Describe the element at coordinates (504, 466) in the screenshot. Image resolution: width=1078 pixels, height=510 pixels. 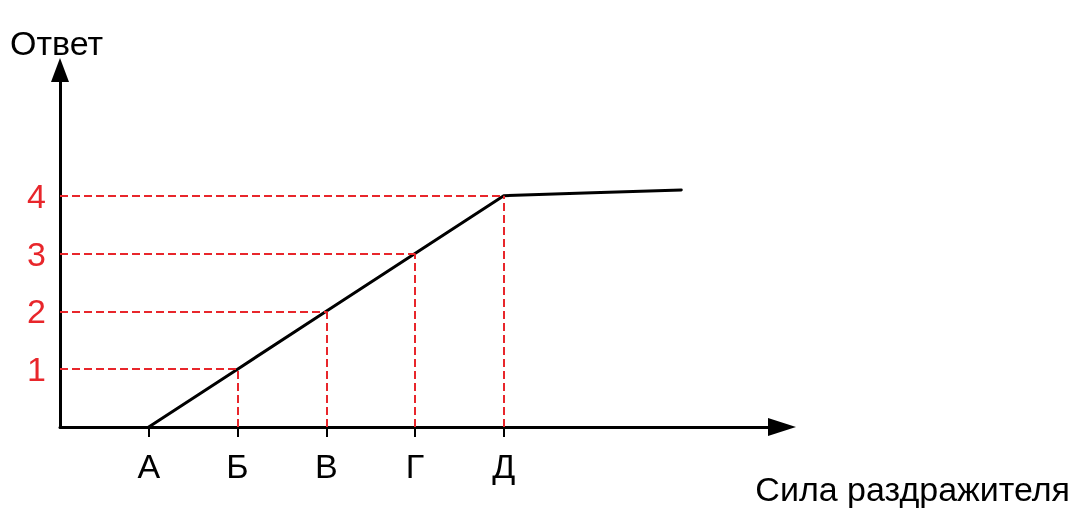
I see `x-tick-label: Д` at that location.